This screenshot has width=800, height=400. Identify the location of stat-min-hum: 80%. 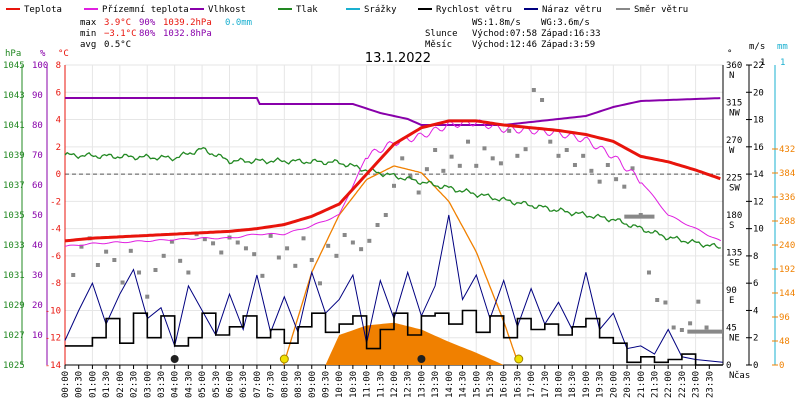
(147, 34).